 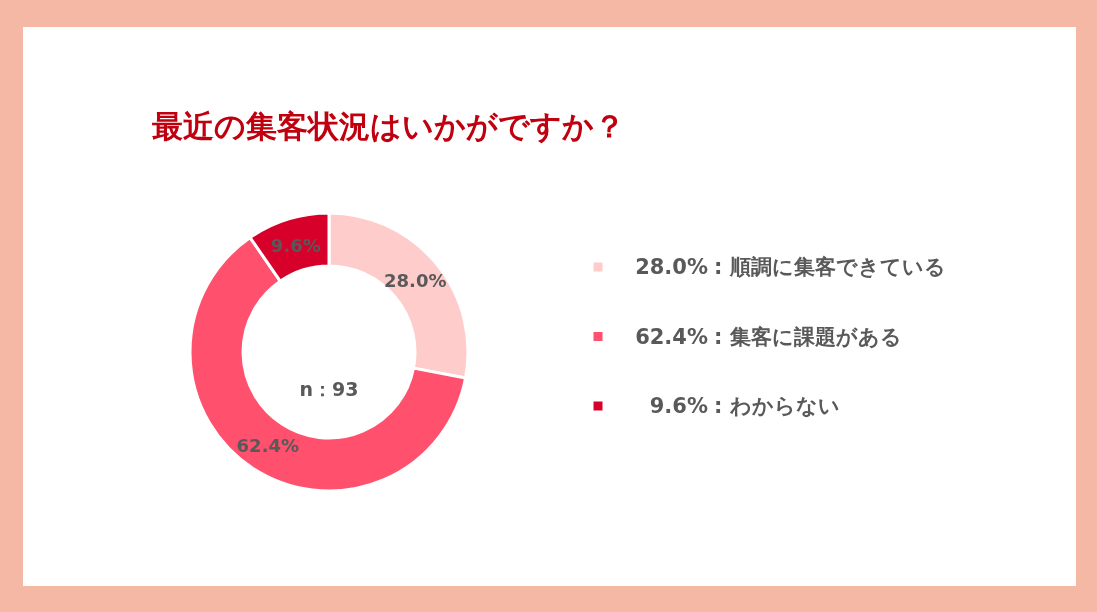 I want to click on data-label: 62.4%, so click(x=268, y=446).